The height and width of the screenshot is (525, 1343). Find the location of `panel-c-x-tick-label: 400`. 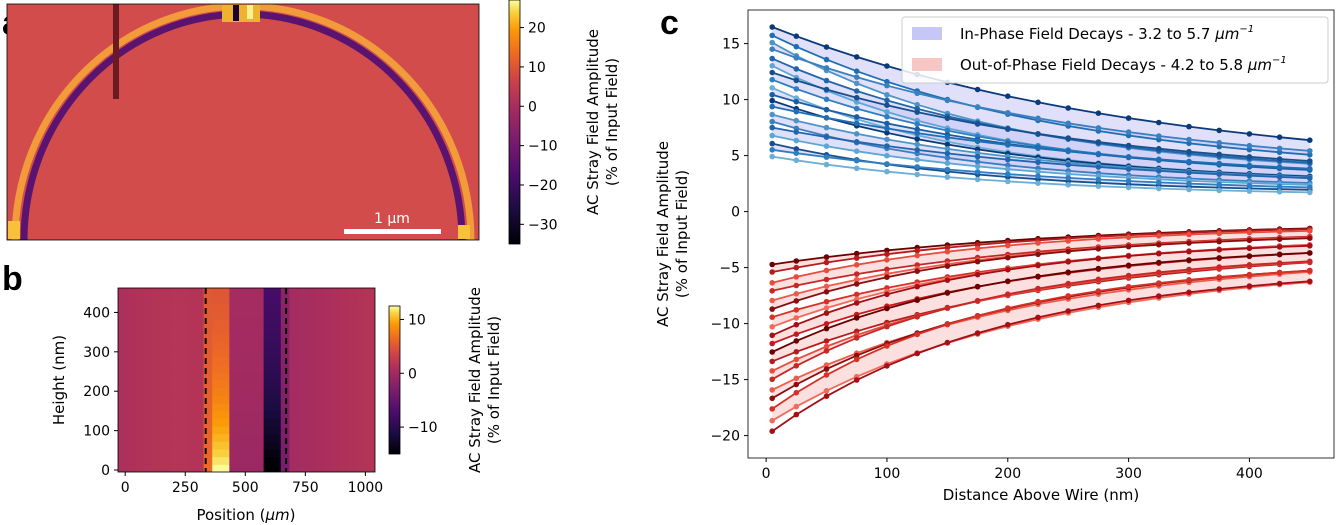

panel-c-x-tick-label: 400 is located at coordinates (1249, 474).